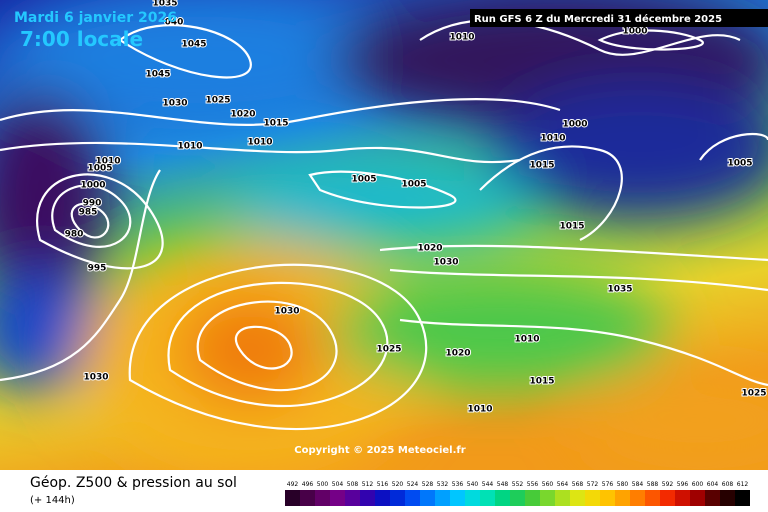 This screenshot has height=512, width=768. What do you see at coordinates (578, 484) in the screenshot?
I see `colorbar-label: 568` at bounding box center [578, 484].